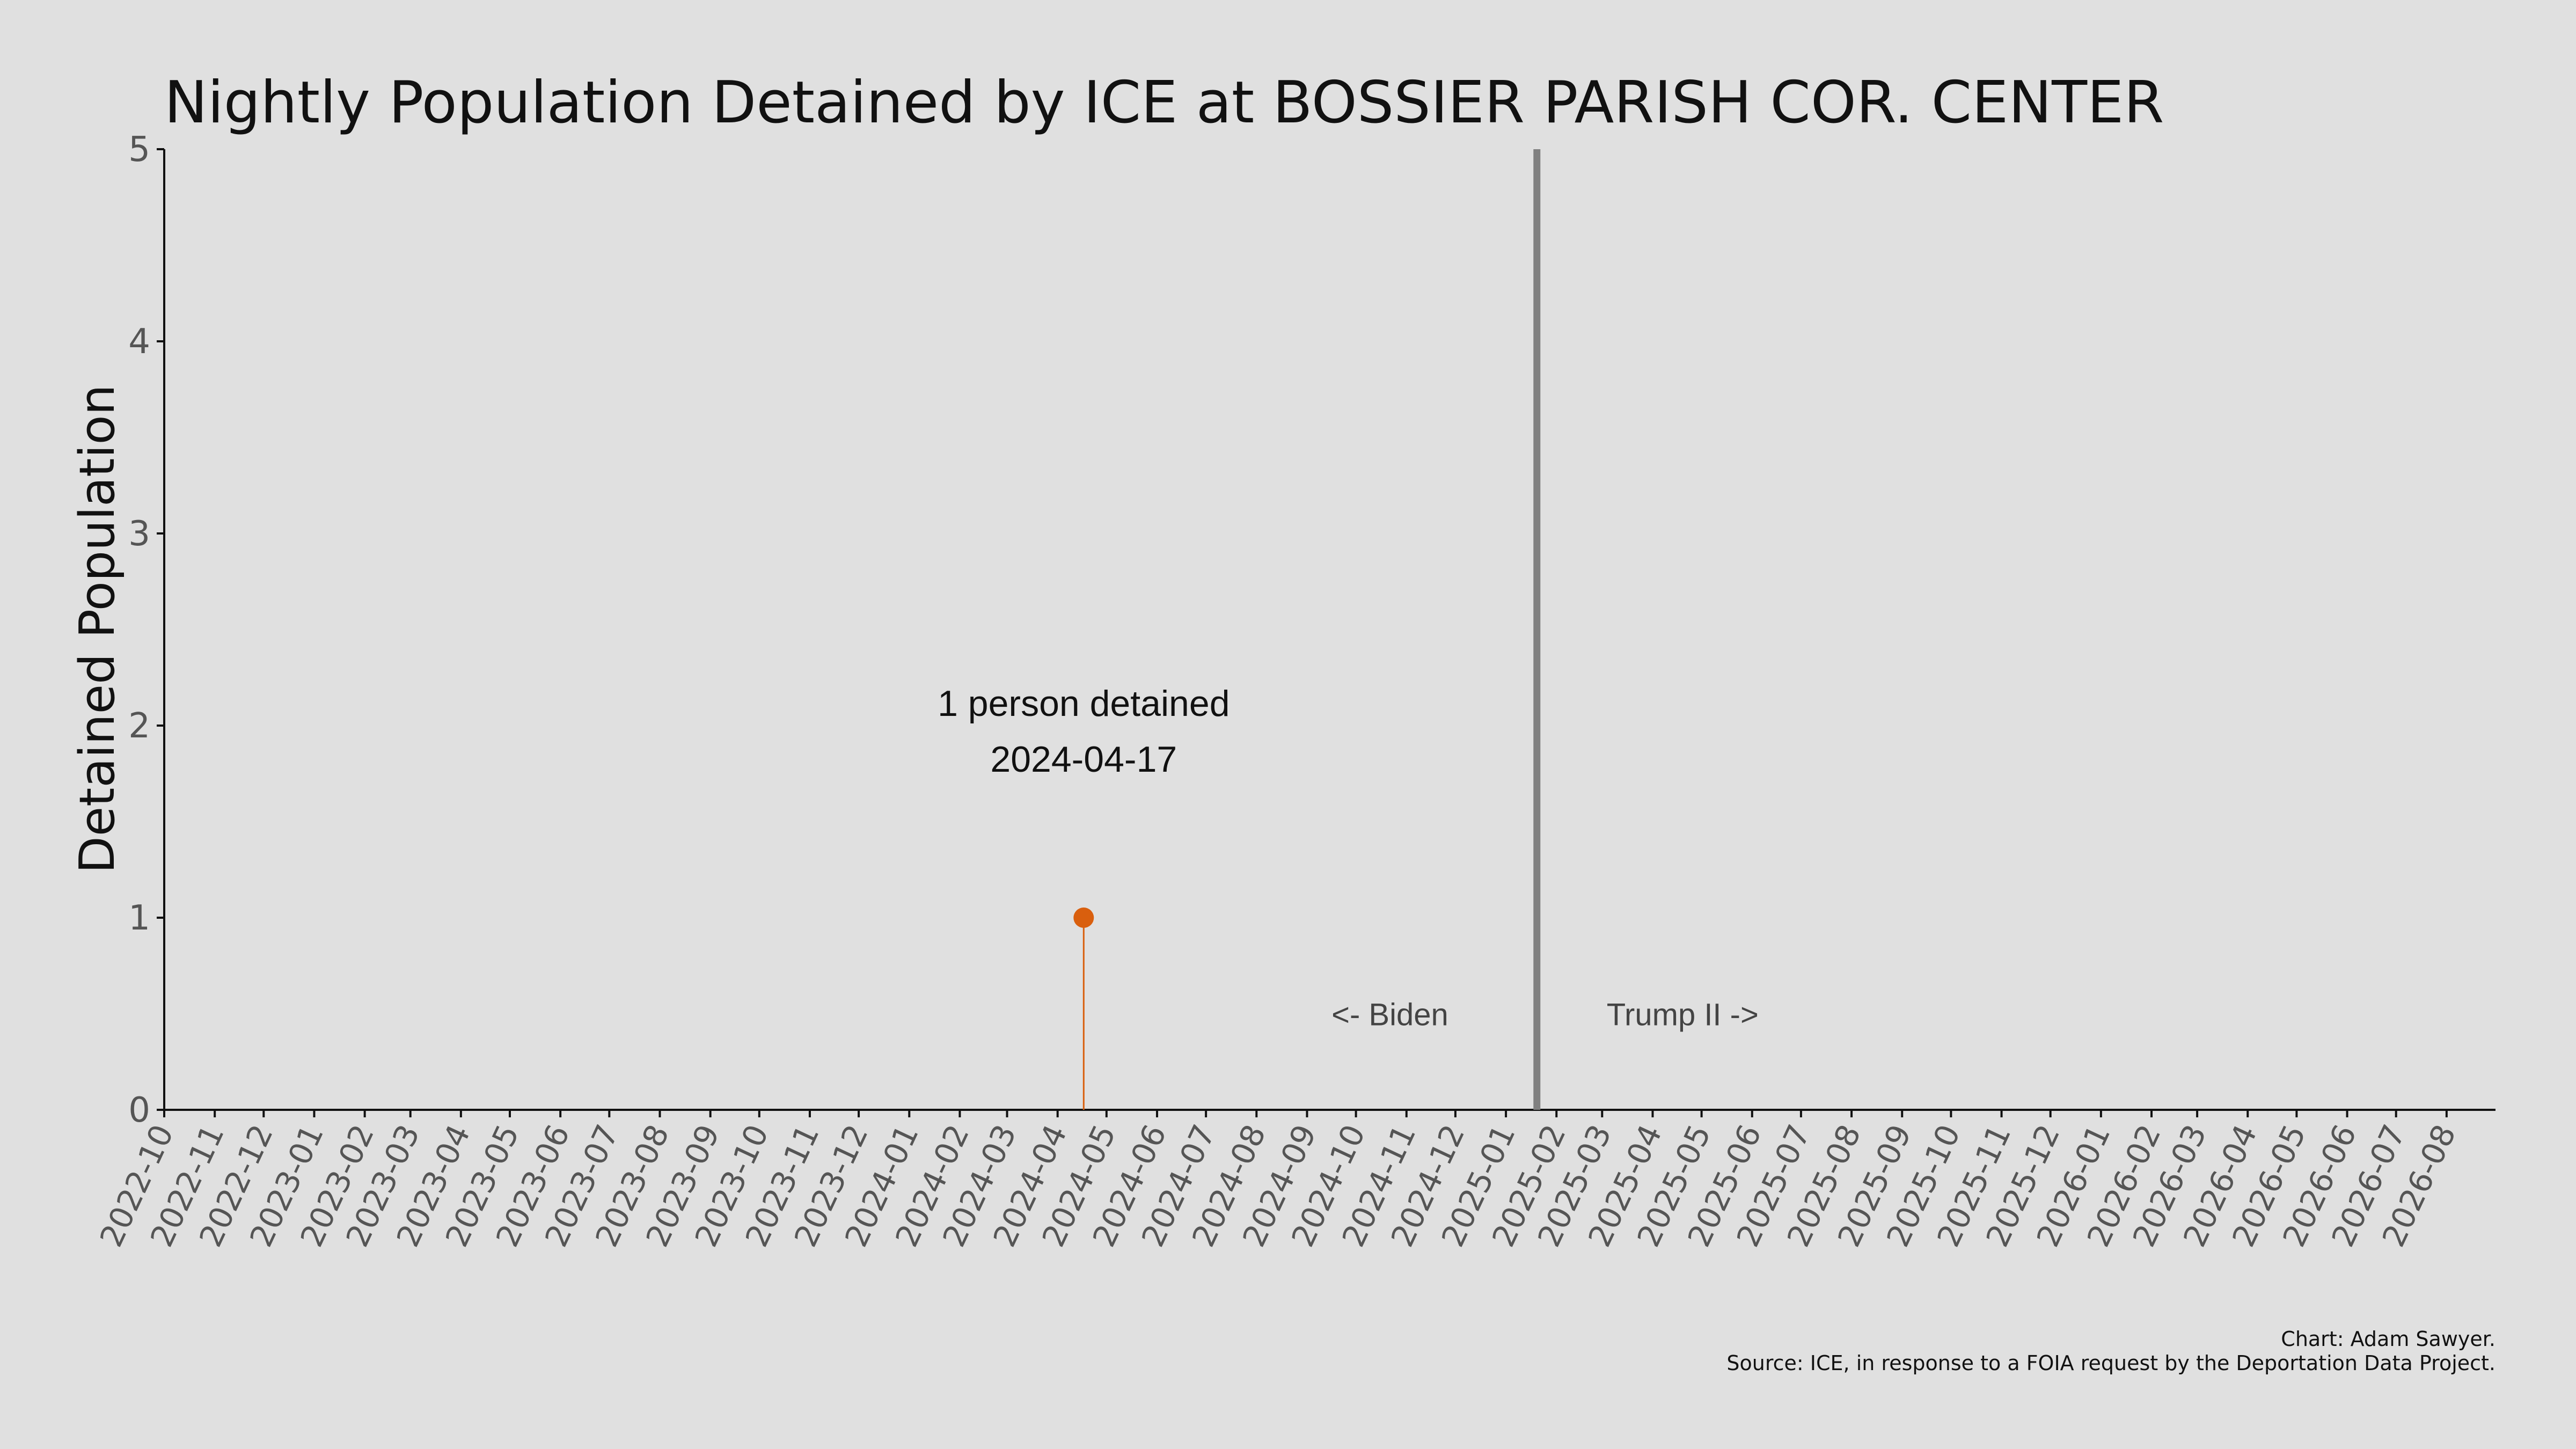 Image resolution: width=2576 pixels, height=1449 pixels. What do you see at coordinates (1083, 918) in the screenshot?
I see `data-point` at bounding box center [1083, 918].